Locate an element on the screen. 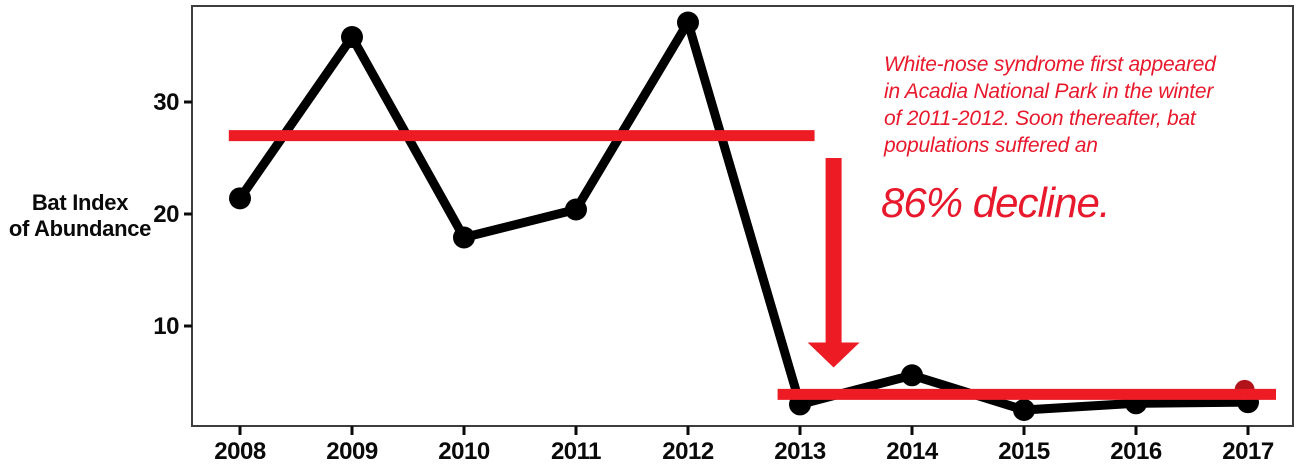 This screenshot has width=1300, height=472. annotation-decline-highlight: 86% decline. is located at coordinates (995, 202).